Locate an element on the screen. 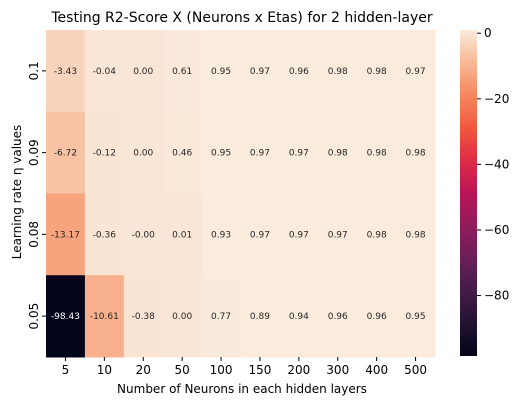  cell-value-label: -0.04 is located at coordinates (105, 72).